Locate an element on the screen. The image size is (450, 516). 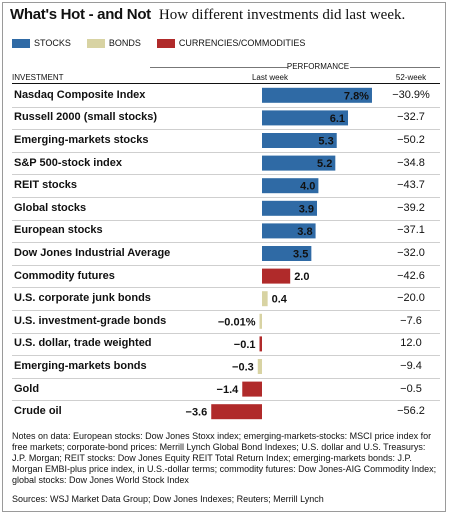
week52-value-emerging-markets-bonds: −9.4 is located at coordinates (411, 366).